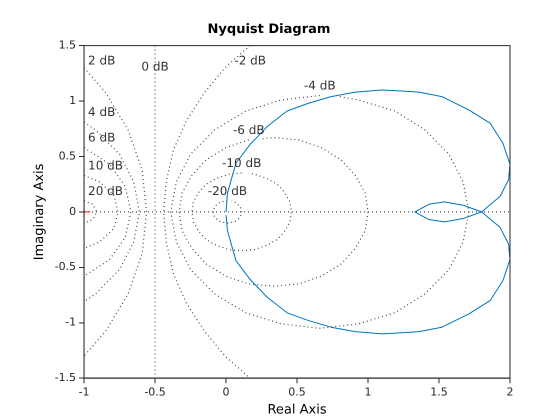 Image resolution: width=560 pixels, height=420 pixels. Describe the element at coordinates (72, 211) in the screenshot. I see `y-tick-label: 0` at that location.